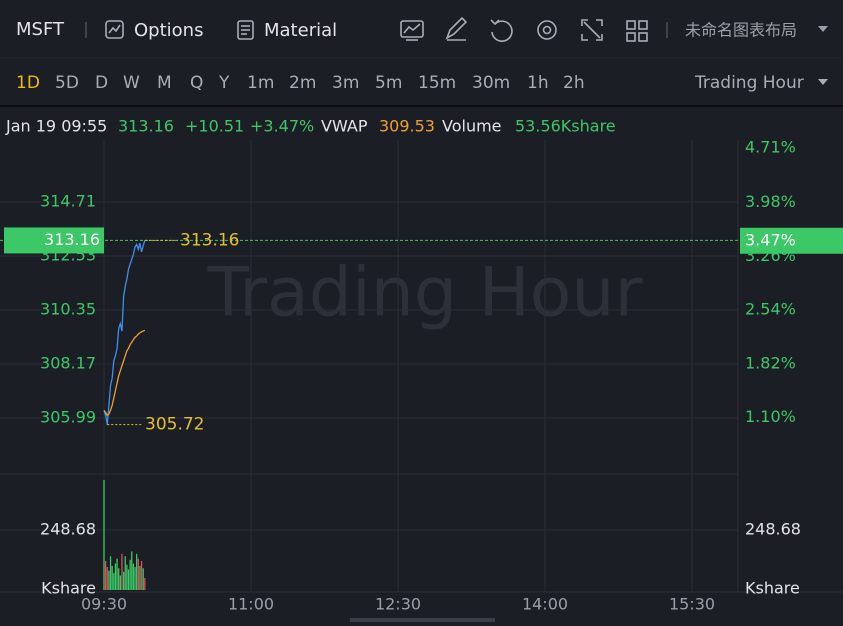 The width and height of the screenshot is (843, 626). Describe the element at coordinates (146, 126) in the screenshot. I see `price: 313.16` at that location.